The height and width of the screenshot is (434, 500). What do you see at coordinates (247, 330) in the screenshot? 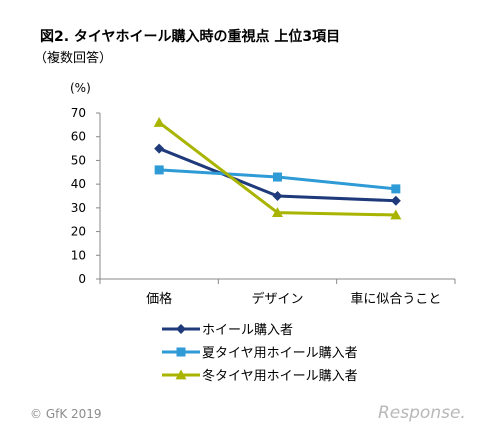
I see `legend-label: ホイール購入者` at bounding box center [247, 330].